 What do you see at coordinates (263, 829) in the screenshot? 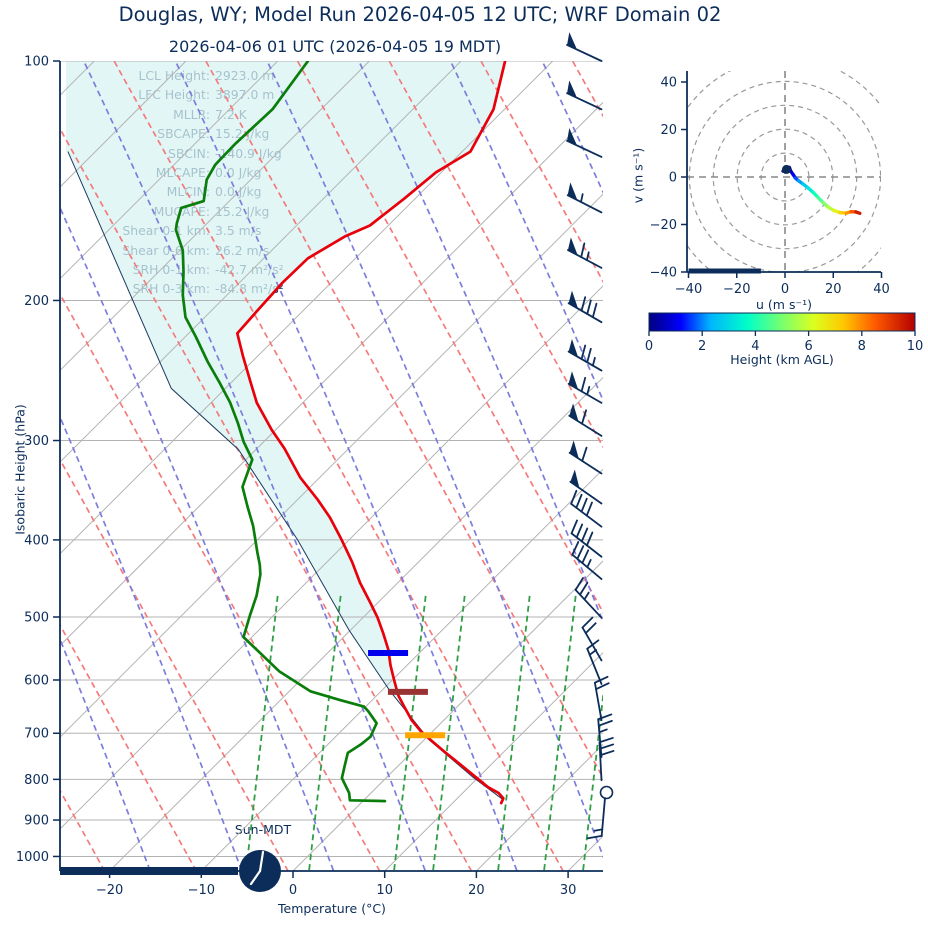
I see `sun-clock-label: Sun-MDT` at bounding box center [263, 829].